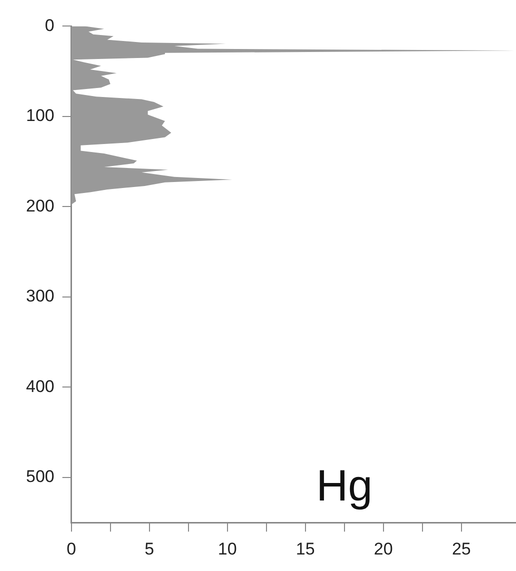  Describe the element at coordinates (383, 548) in the screenshot. I see `x-tick-label: 20` at that location.